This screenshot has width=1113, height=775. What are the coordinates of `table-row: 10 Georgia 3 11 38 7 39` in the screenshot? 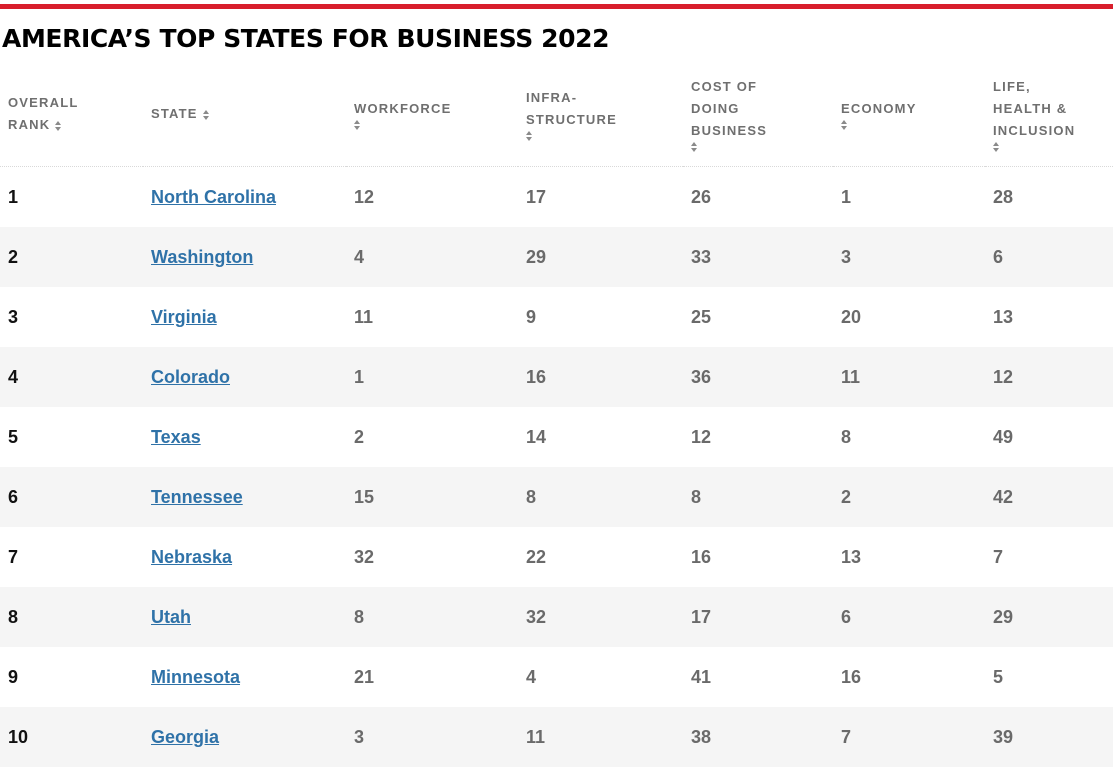 It's located at (556, 737).